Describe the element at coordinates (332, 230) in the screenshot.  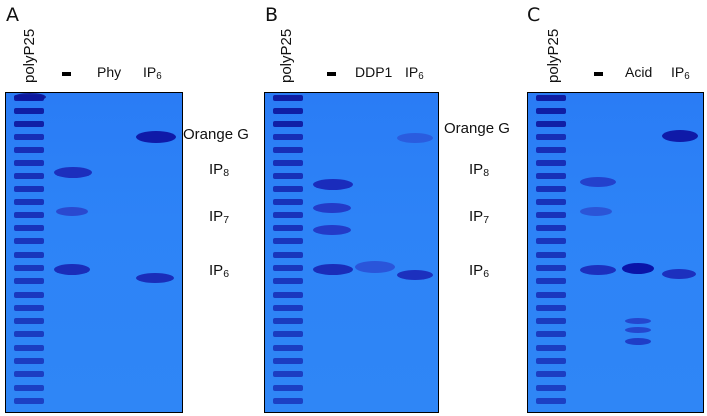
I see `band-b-ip7b` at that location.